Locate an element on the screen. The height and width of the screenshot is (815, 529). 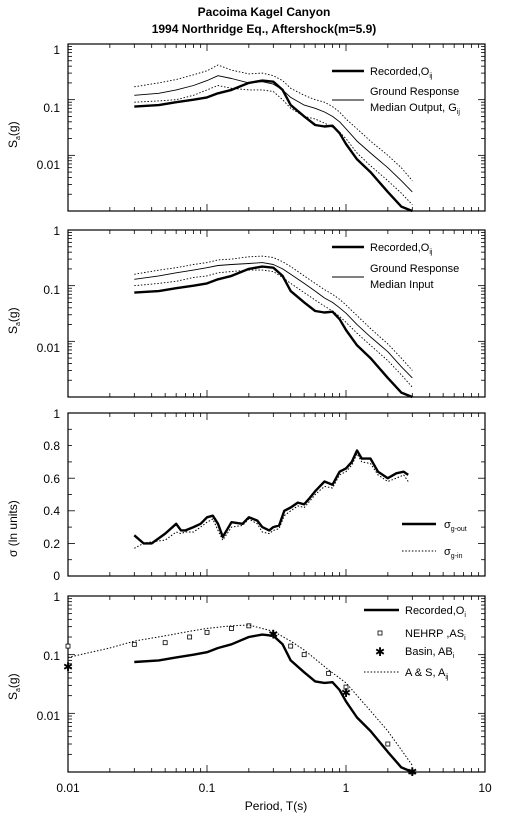
panel-2-legend-recorded: Recorded,Oij is located at coordinates (401, 249).